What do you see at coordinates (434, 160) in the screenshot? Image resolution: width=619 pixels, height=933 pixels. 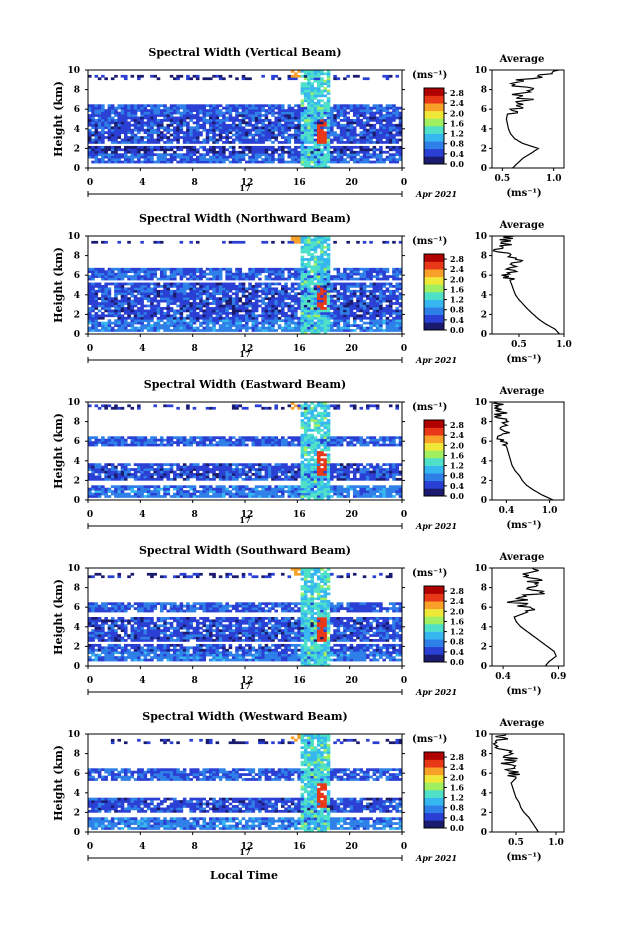 I see `colorbar-segment` at bounding box center [434, 160].